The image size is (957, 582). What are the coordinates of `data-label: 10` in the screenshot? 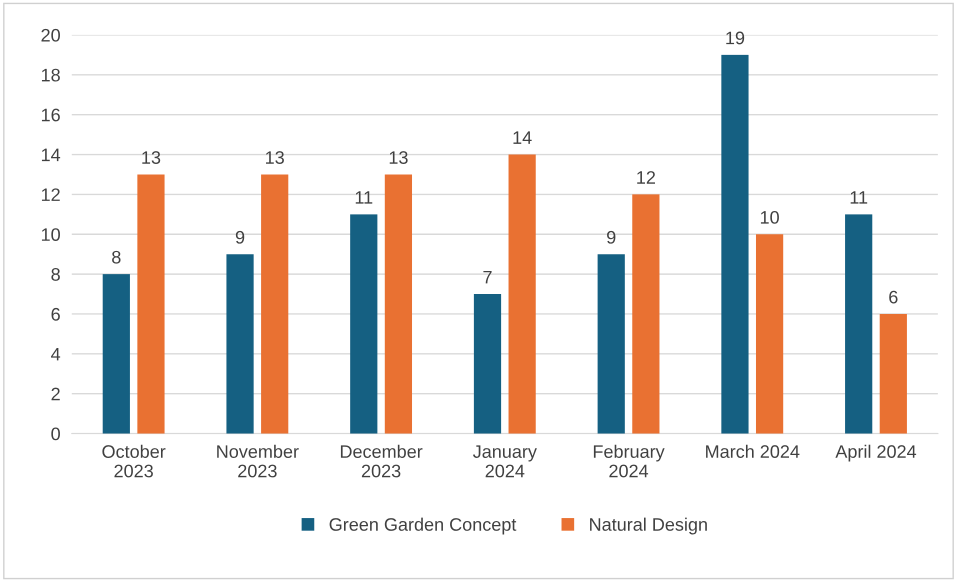 It's located at (769, 217).